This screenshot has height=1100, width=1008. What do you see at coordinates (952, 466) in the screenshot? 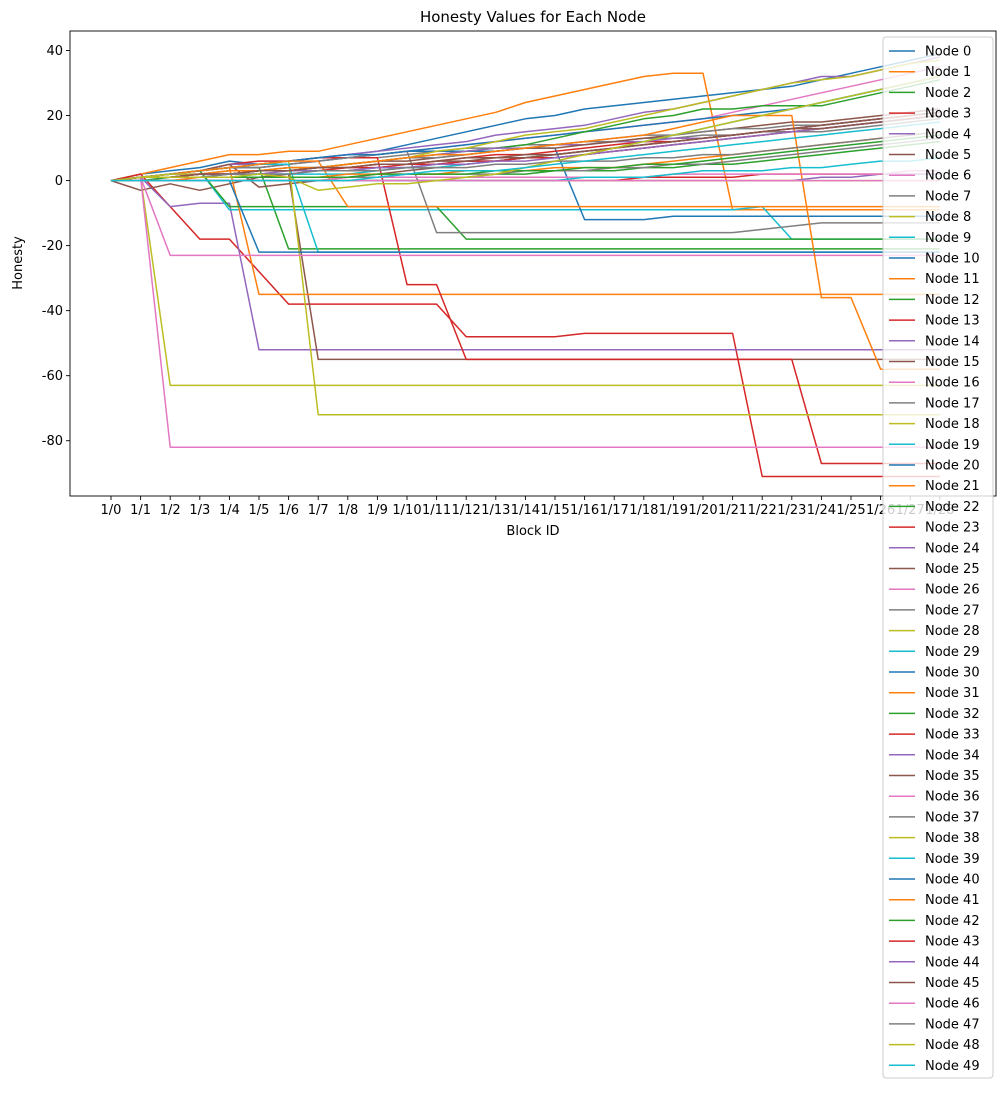
I see `legend-label-node-20: Node 20` at bounding box center [952, 466].